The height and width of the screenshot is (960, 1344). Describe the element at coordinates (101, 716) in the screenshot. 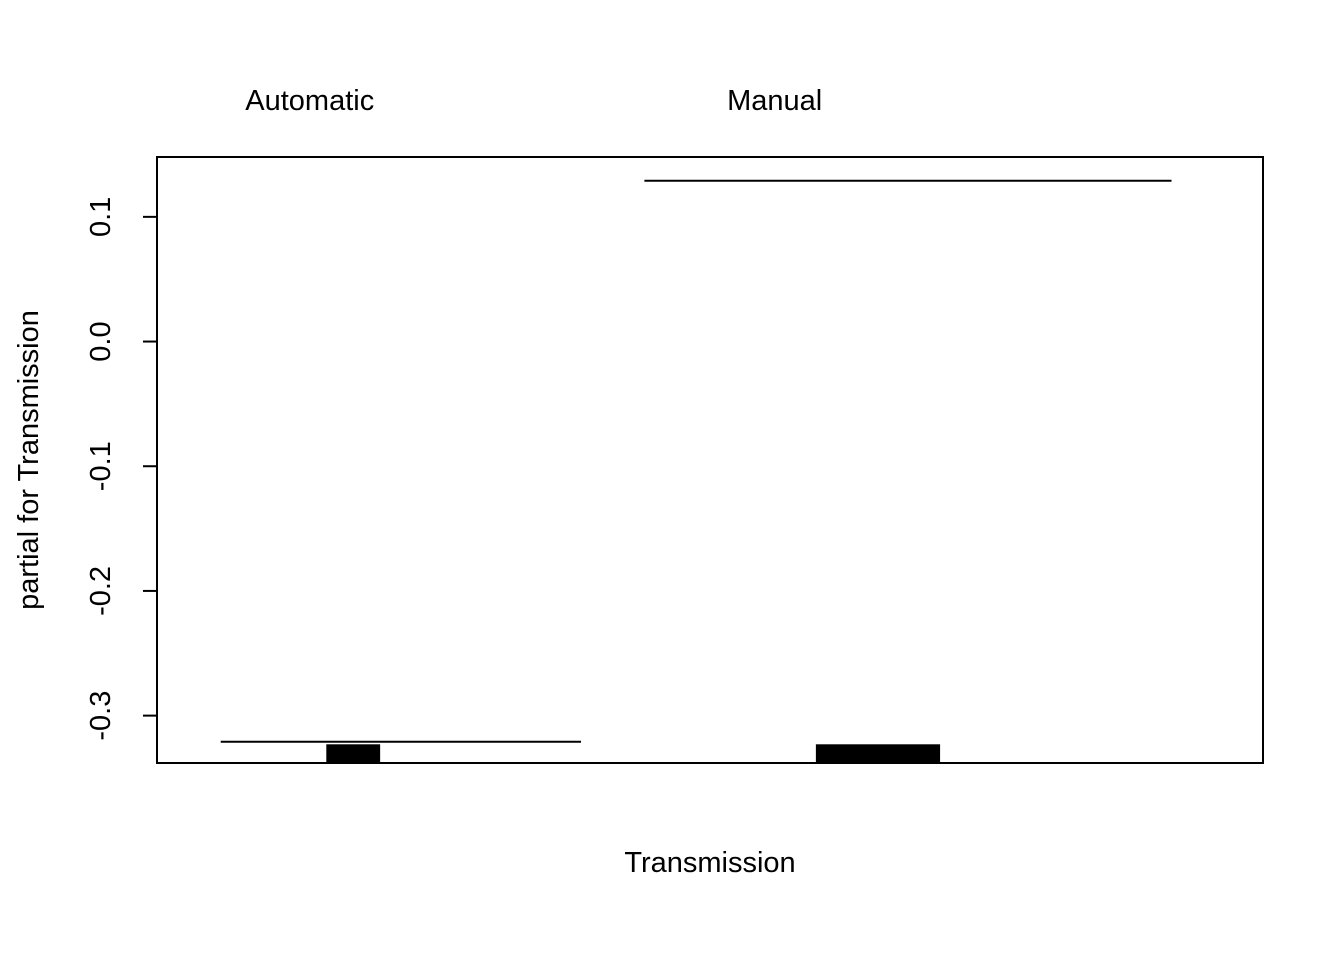

I see `y-tick-label: -0.3` at that location.